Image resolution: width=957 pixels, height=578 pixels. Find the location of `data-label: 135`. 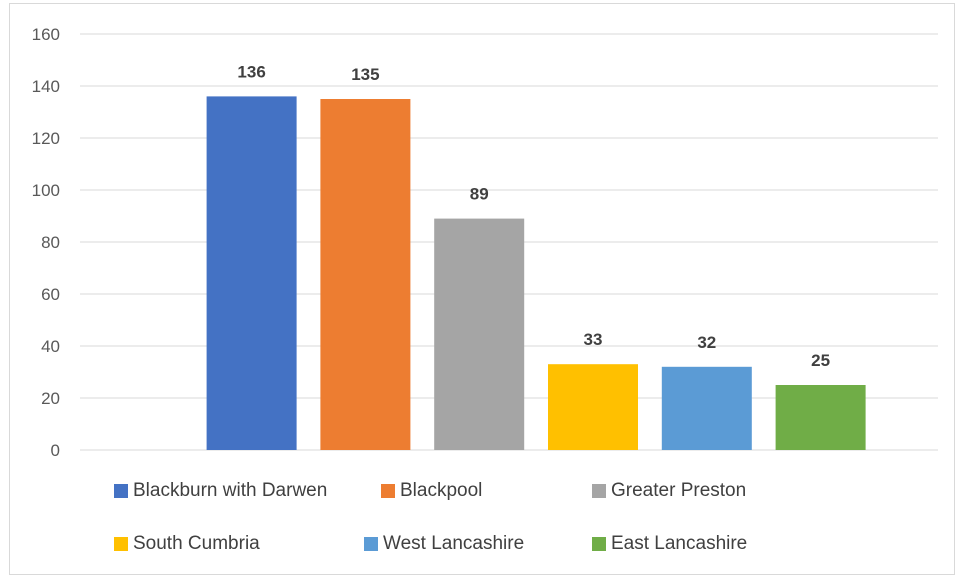

data-label: 135 is located at coordinates (365, 74).